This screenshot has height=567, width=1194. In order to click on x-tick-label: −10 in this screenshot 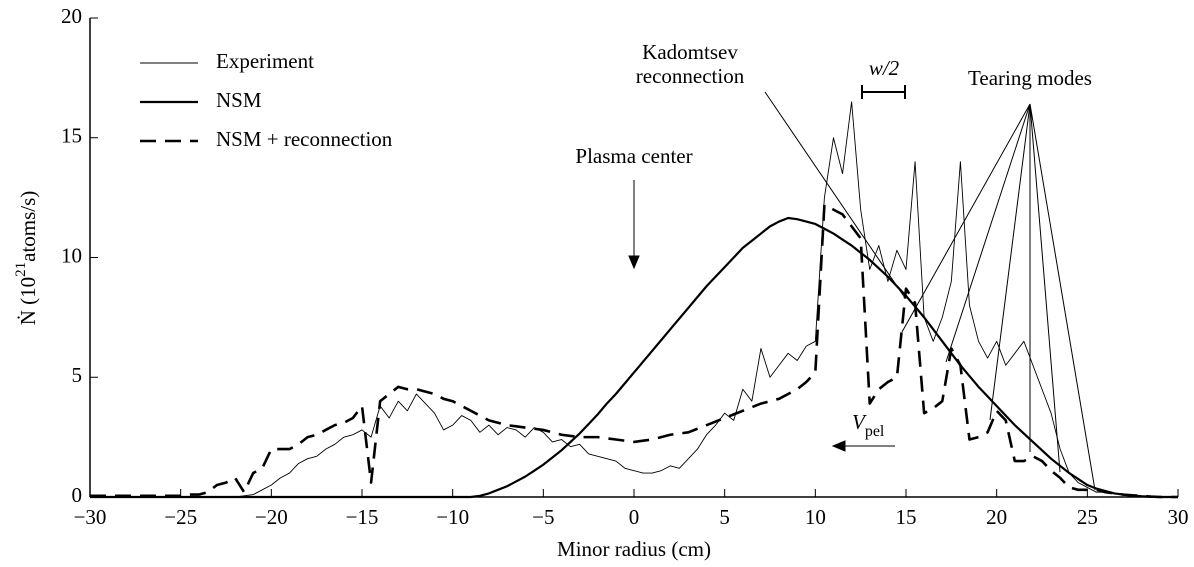, I will do `click(452, 517)`.